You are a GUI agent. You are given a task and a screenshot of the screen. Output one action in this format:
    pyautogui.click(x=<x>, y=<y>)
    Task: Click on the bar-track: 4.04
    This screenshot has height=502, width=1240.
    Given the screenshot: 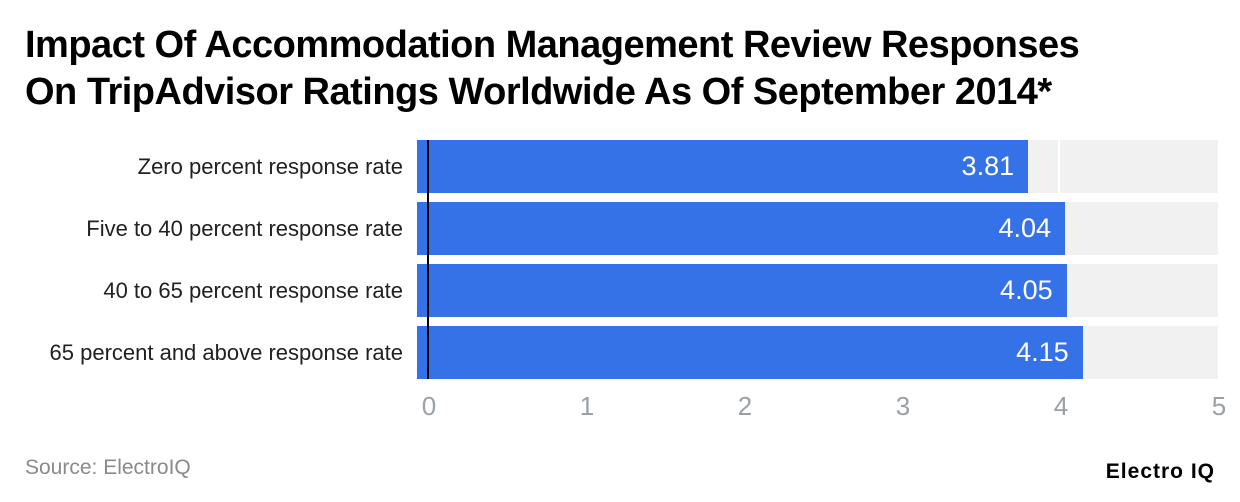 What is the action you would take?
    pyautogui.click(x=818, y=228)
    